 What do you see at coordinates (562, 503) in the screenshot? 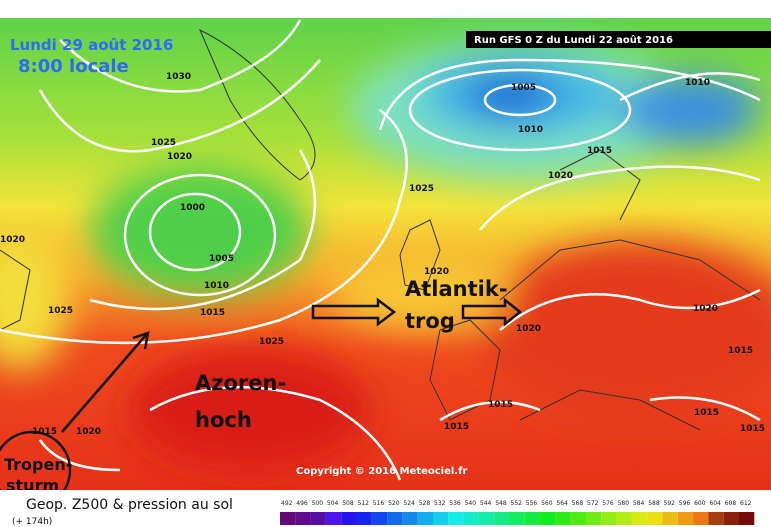
I see `scale-label: 564` at bounding box center [562, 503].